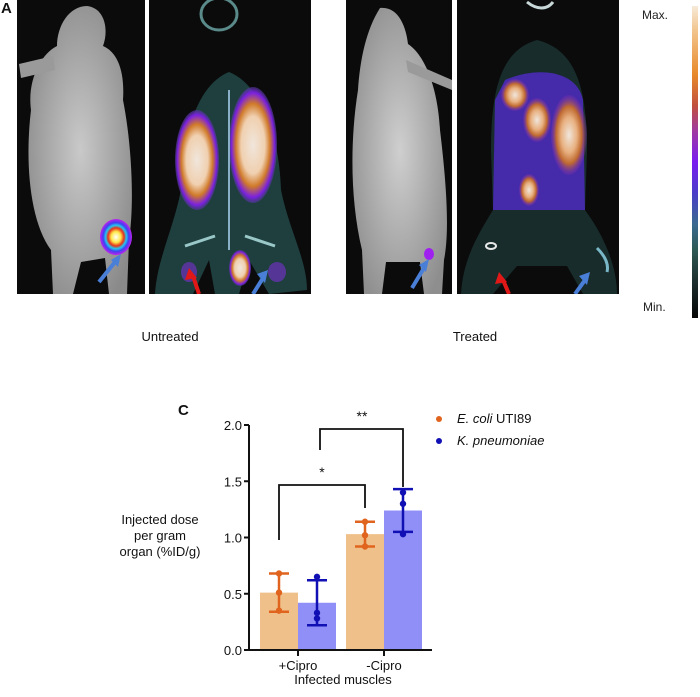  Describe the element at coordinates (475, 418) in the screenshot. I see `legend-label-ecoli-italic: E. coli` at that location.